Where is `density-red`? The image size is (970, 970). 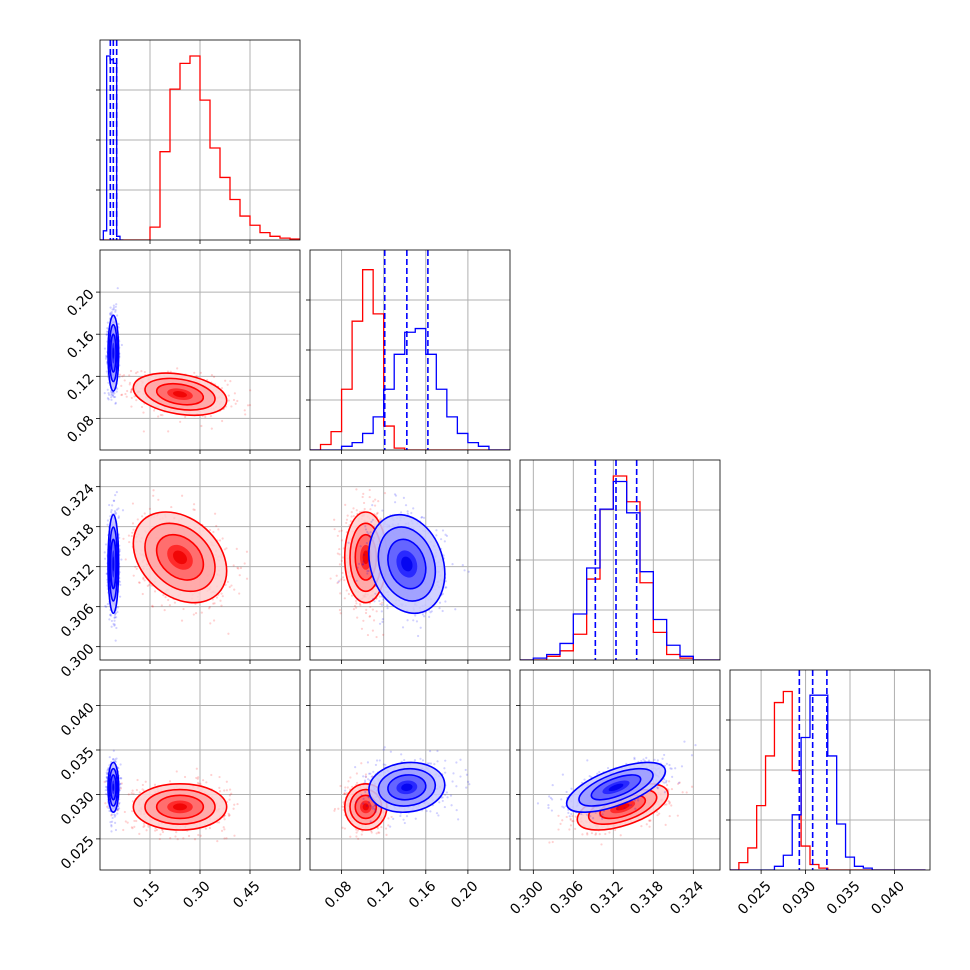
density-red is located at coordinates (180, 557).